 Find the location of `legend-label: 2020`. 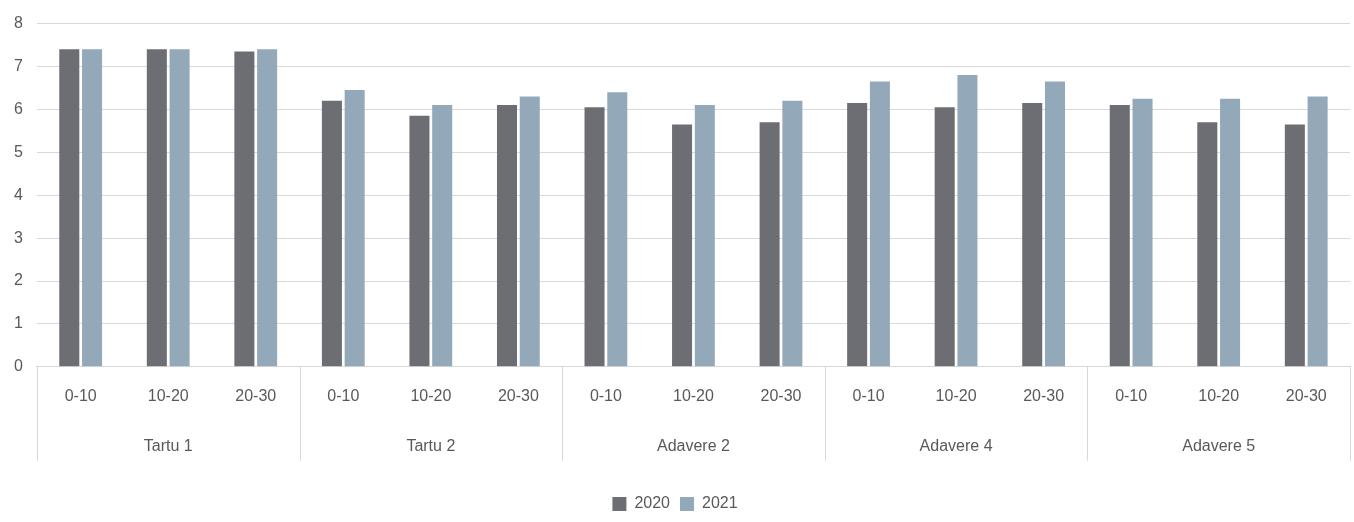

legend-label: 2020 is located at coordinates (652, 503).